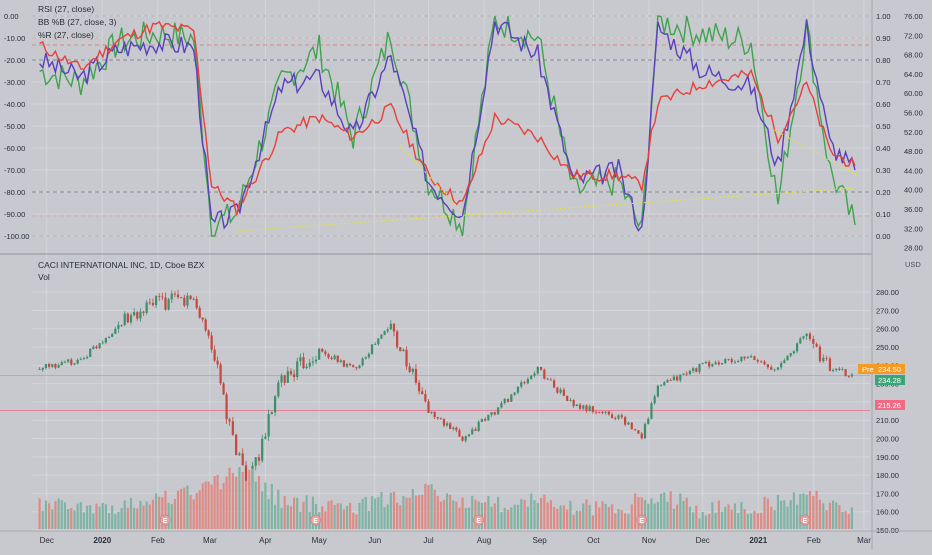 The image size is (932, 555). Describe the element at coordinates (887, 439) in the screenshot. I see `price-axis-label: 200.00` at that location.